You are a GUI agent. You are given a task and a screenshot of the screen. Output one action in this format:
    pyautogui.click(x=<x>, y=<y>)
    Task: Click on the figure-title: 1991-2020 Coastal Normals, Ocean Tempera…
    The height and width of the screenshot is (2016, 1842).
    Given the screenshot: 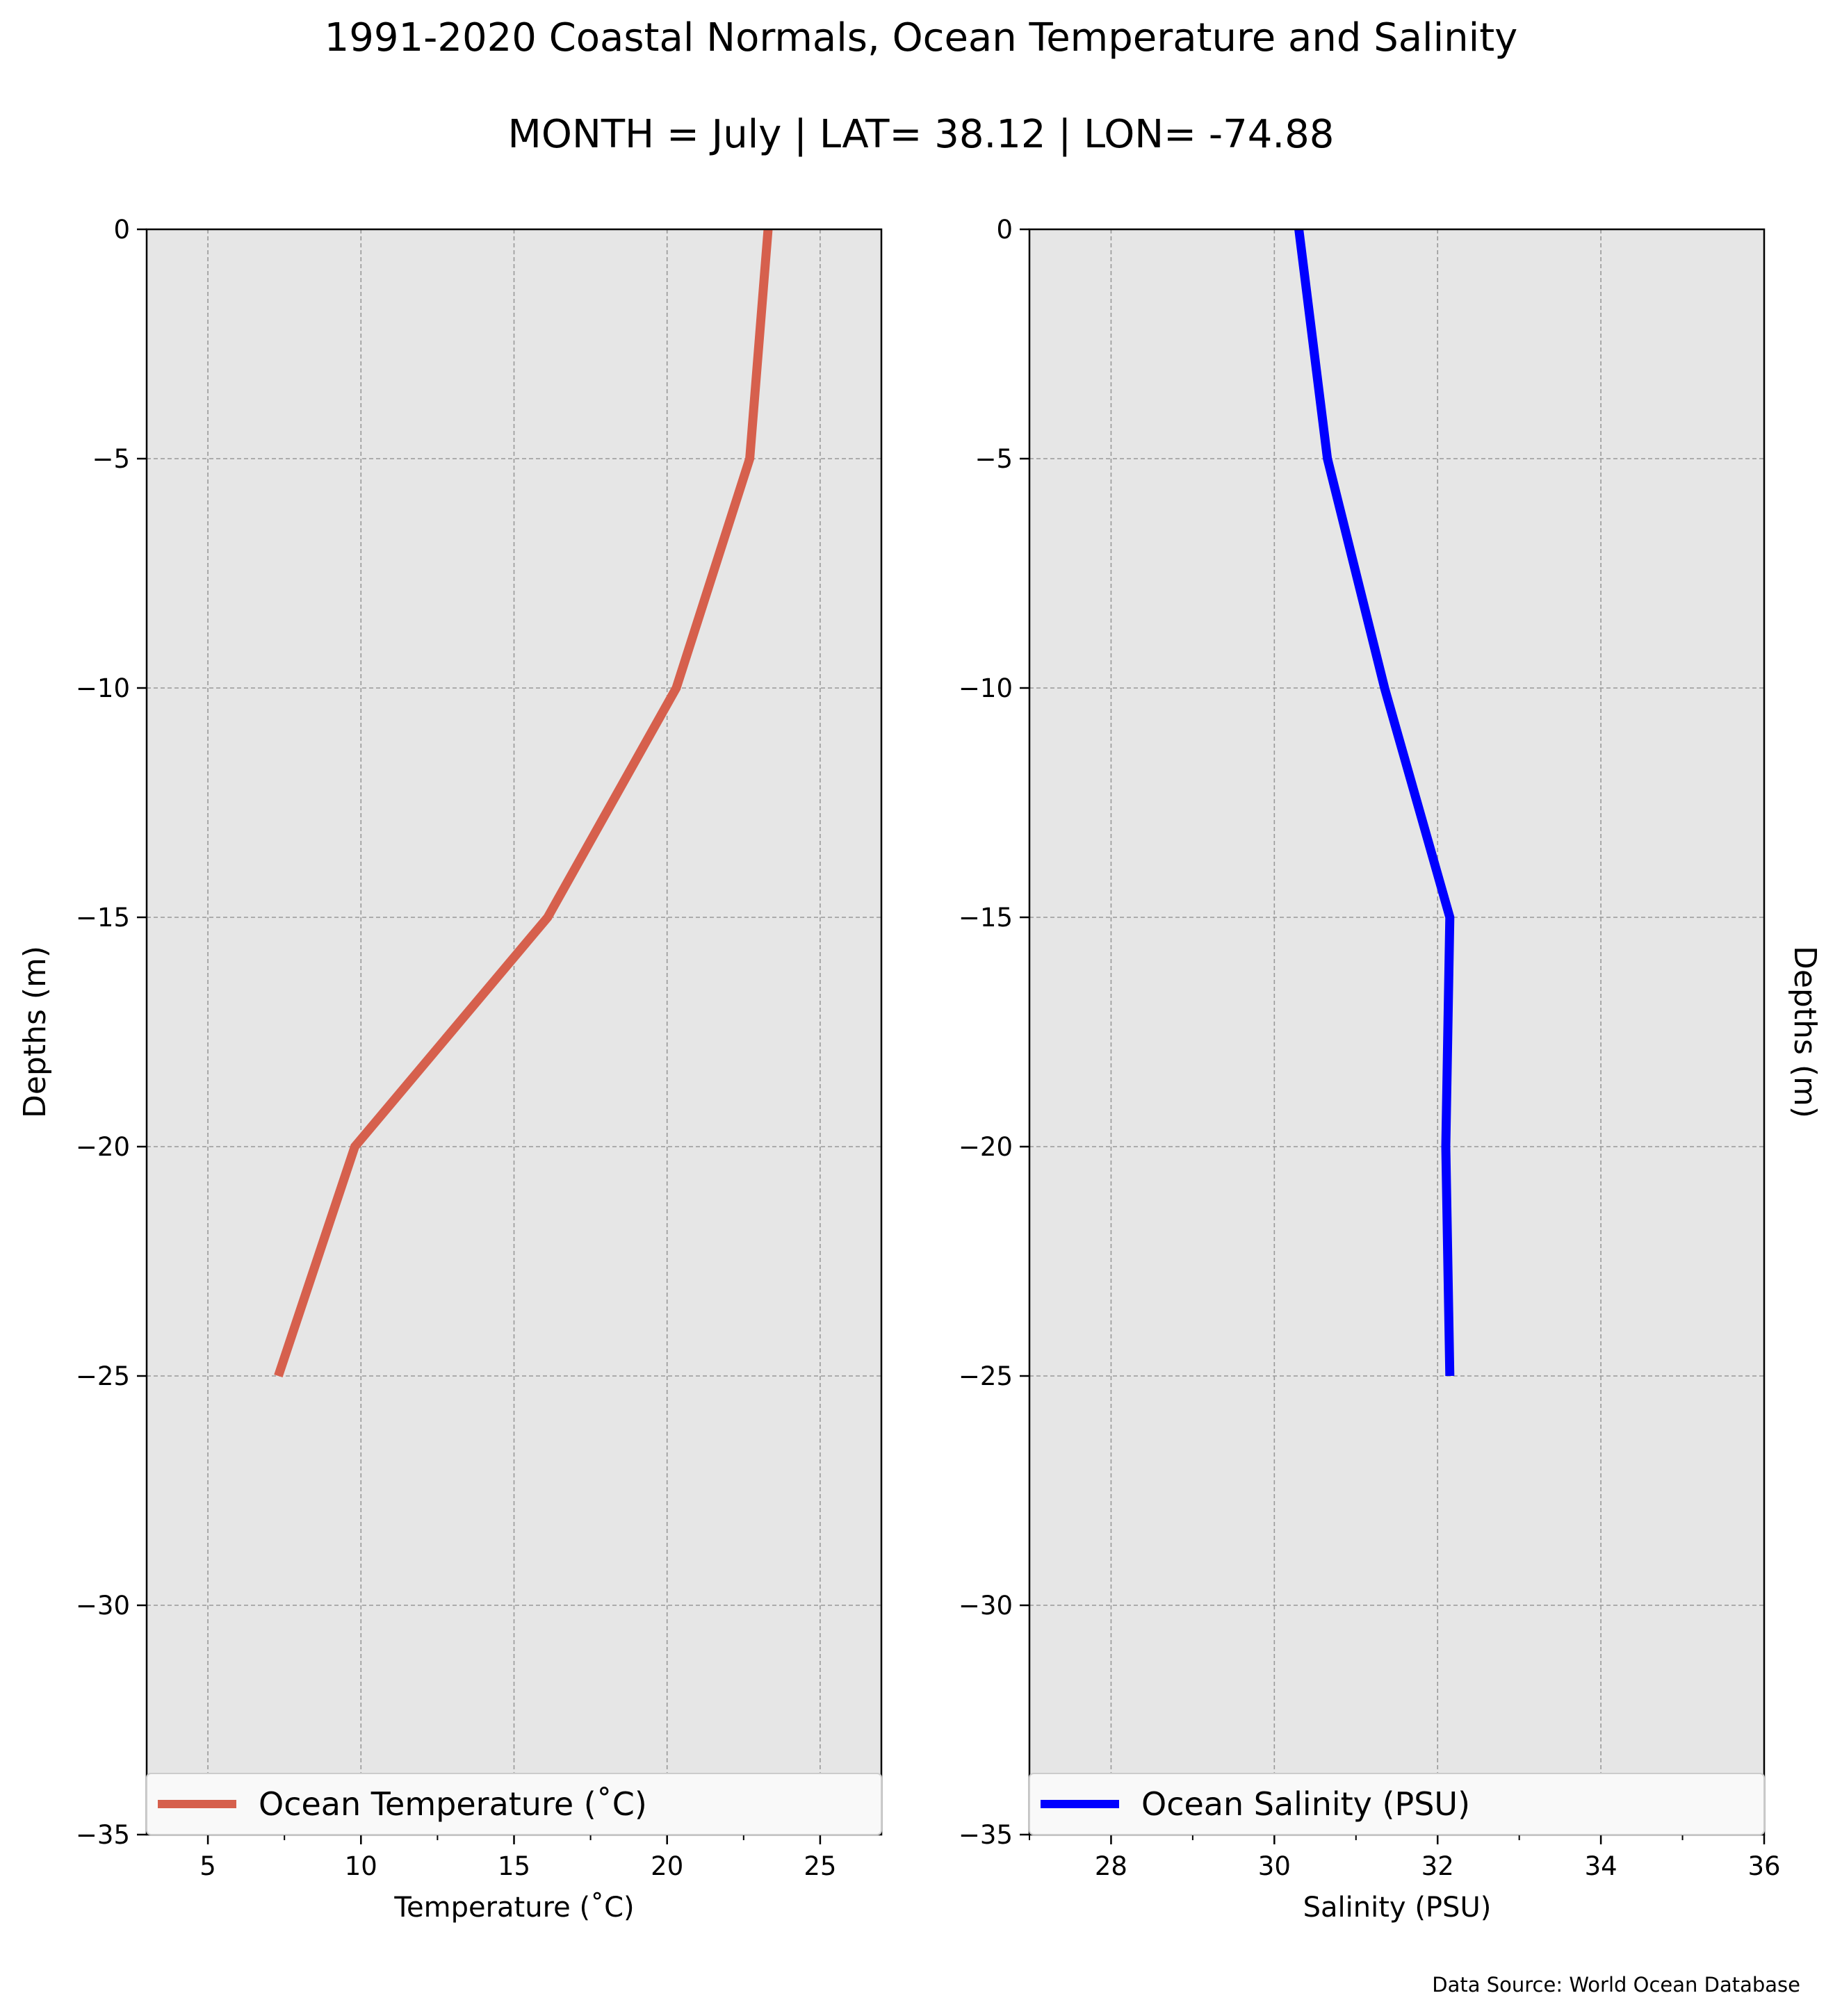 What is the action you would take?
    pyautogui.click(x=922, y=38)
    